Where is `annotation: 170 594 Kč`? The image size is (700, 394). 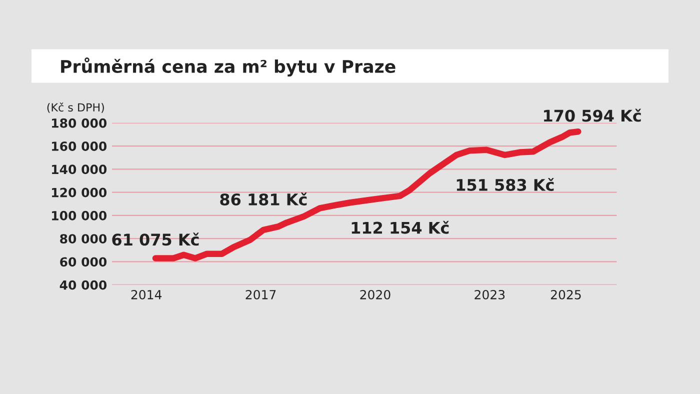
annotation: 170 594 Kč is located at coordinates (592, 115).